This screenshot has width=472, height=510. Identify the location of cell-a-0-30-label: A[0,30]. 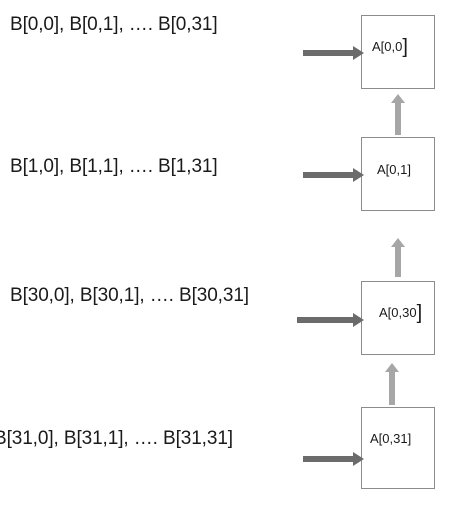
(401, 313).